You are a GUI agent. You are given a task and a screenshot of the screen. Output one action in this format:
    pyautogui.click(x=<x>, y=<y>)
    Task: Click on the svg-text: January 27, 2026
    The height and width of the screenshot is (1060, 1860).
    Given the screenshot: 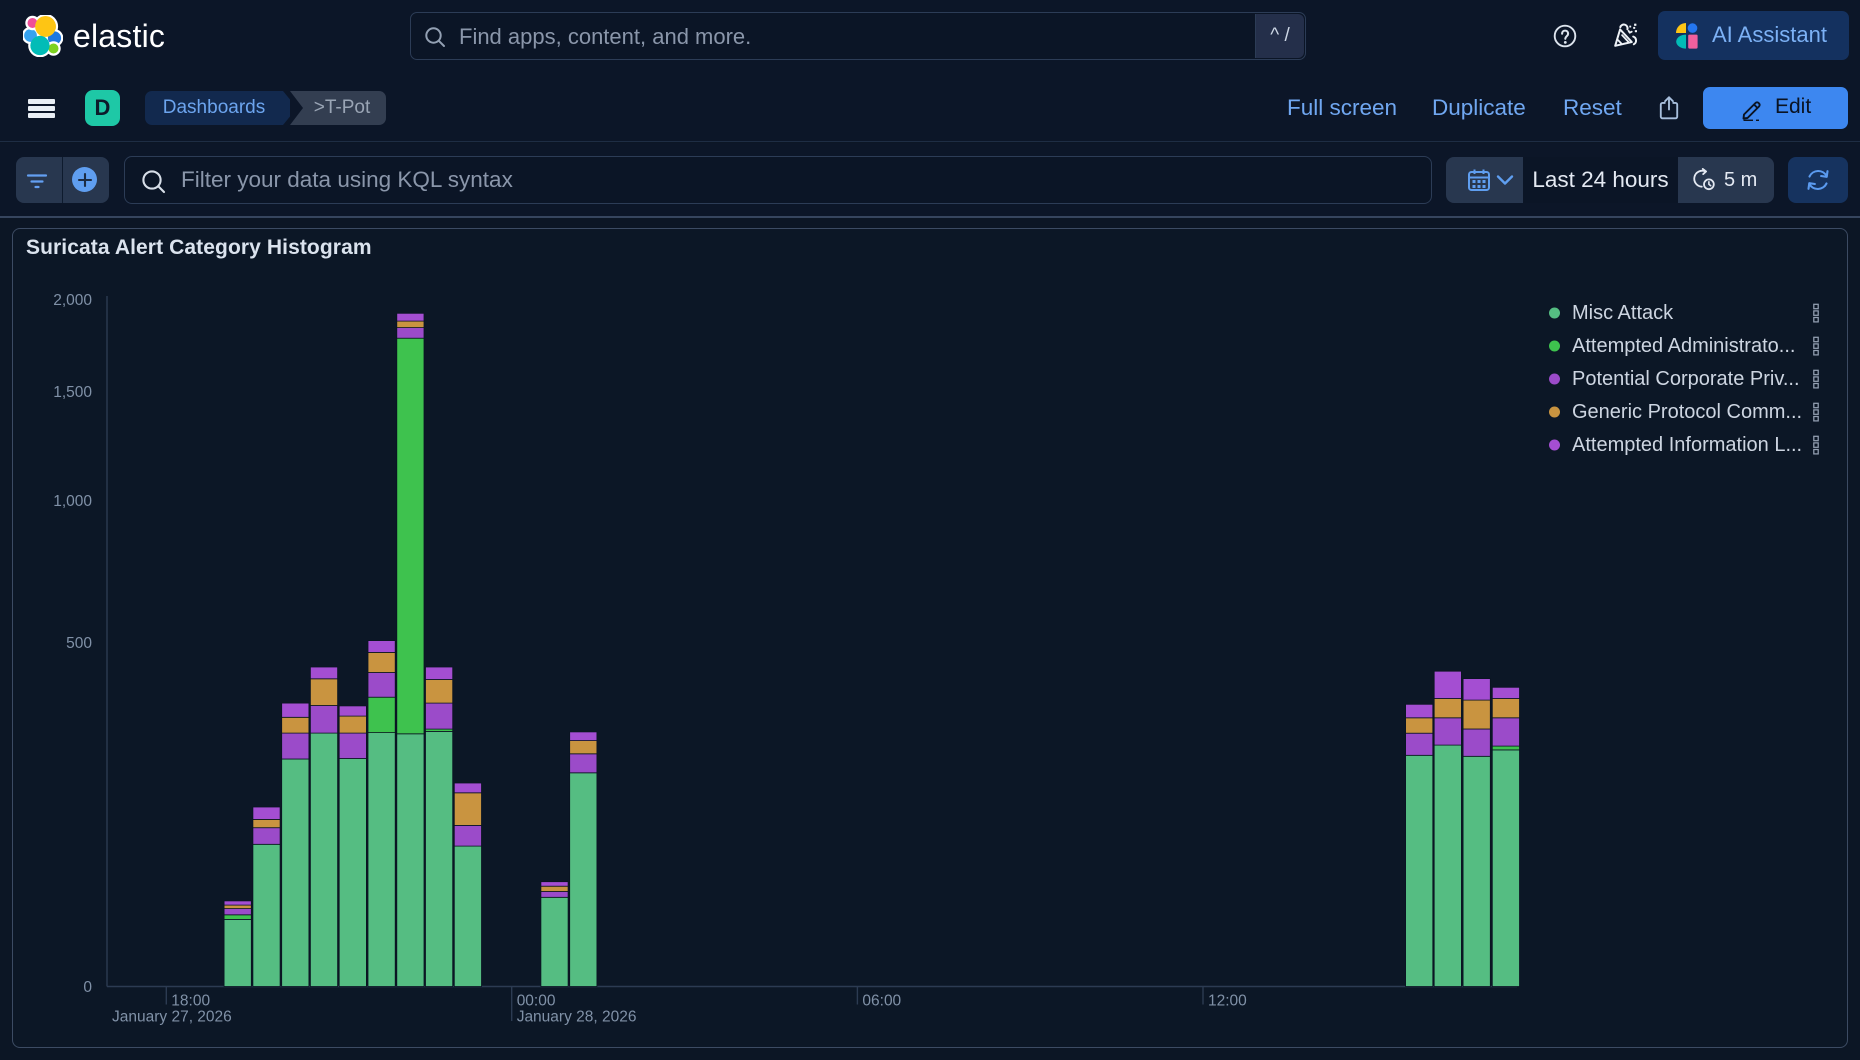 What is the action you would take?
    pyautogui.click(x=172, y=1017)
    